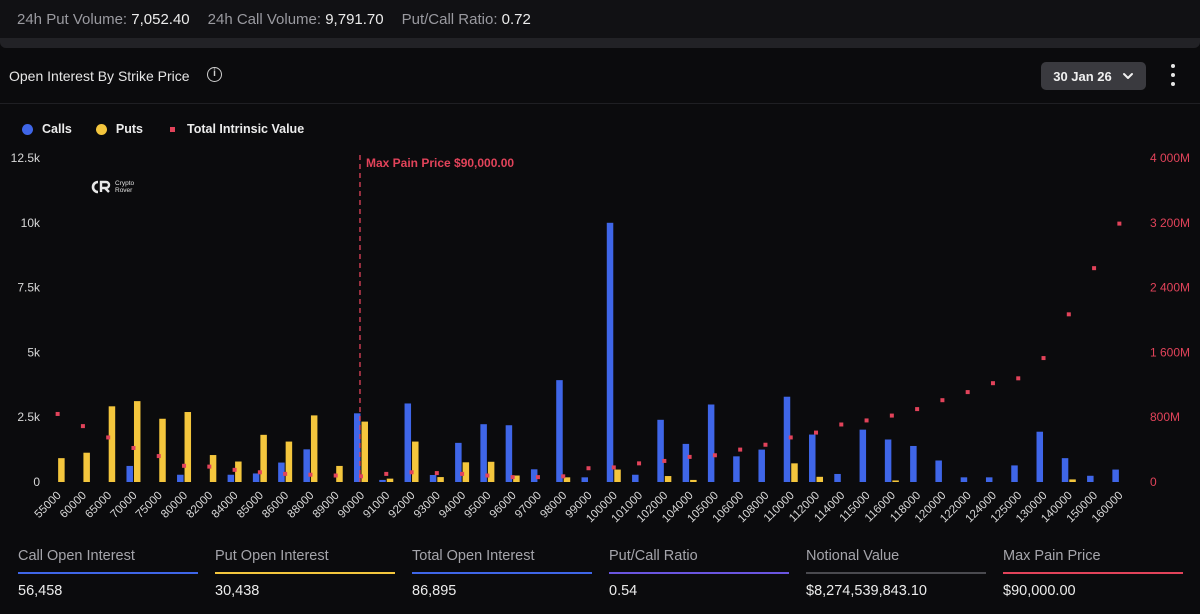 This screenshot has width=1200, height=614. What do you see at coordinates (1173, 75) in the screenshot?
I see `kebab-menu-icon` at bounding box center [1173, 75].